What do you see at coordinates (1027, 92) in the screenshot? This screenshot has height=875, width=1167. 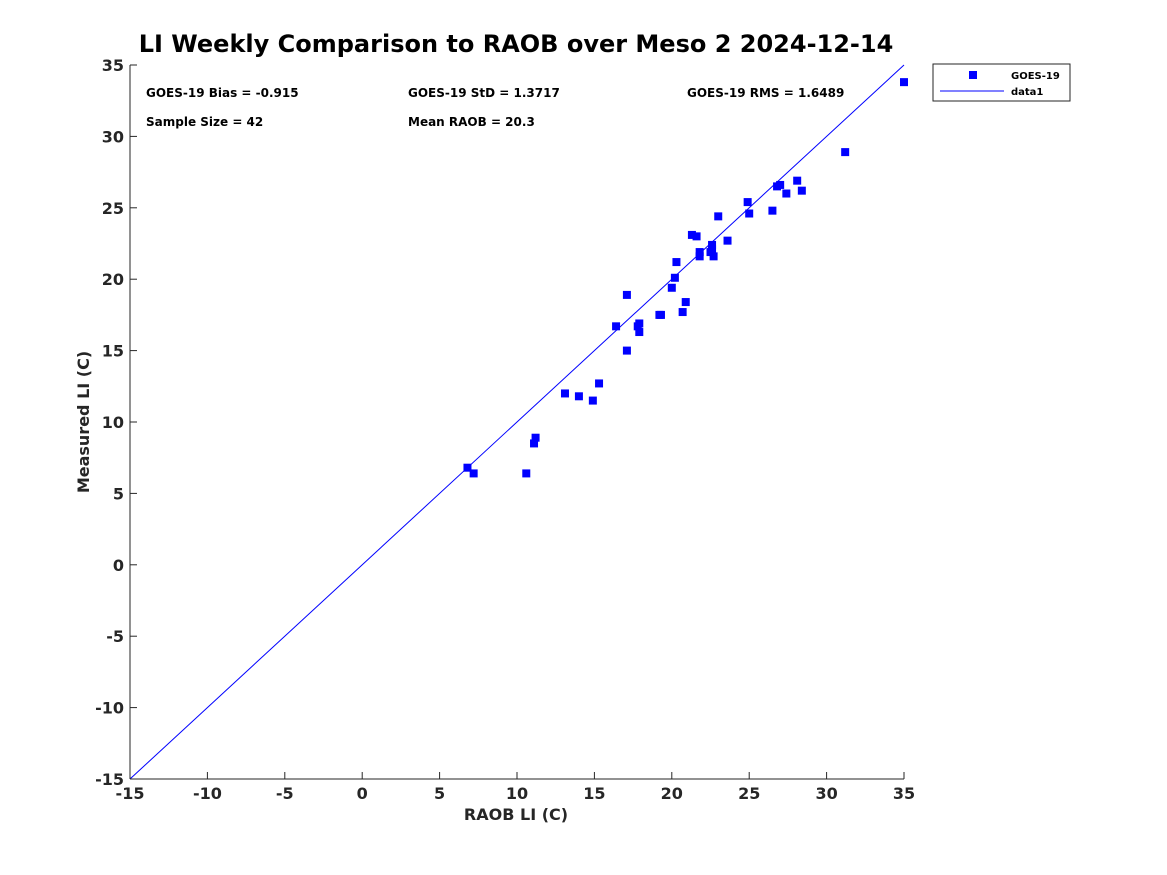 I see `legend-label-data1: data1` at bounding box center [1027, 92].